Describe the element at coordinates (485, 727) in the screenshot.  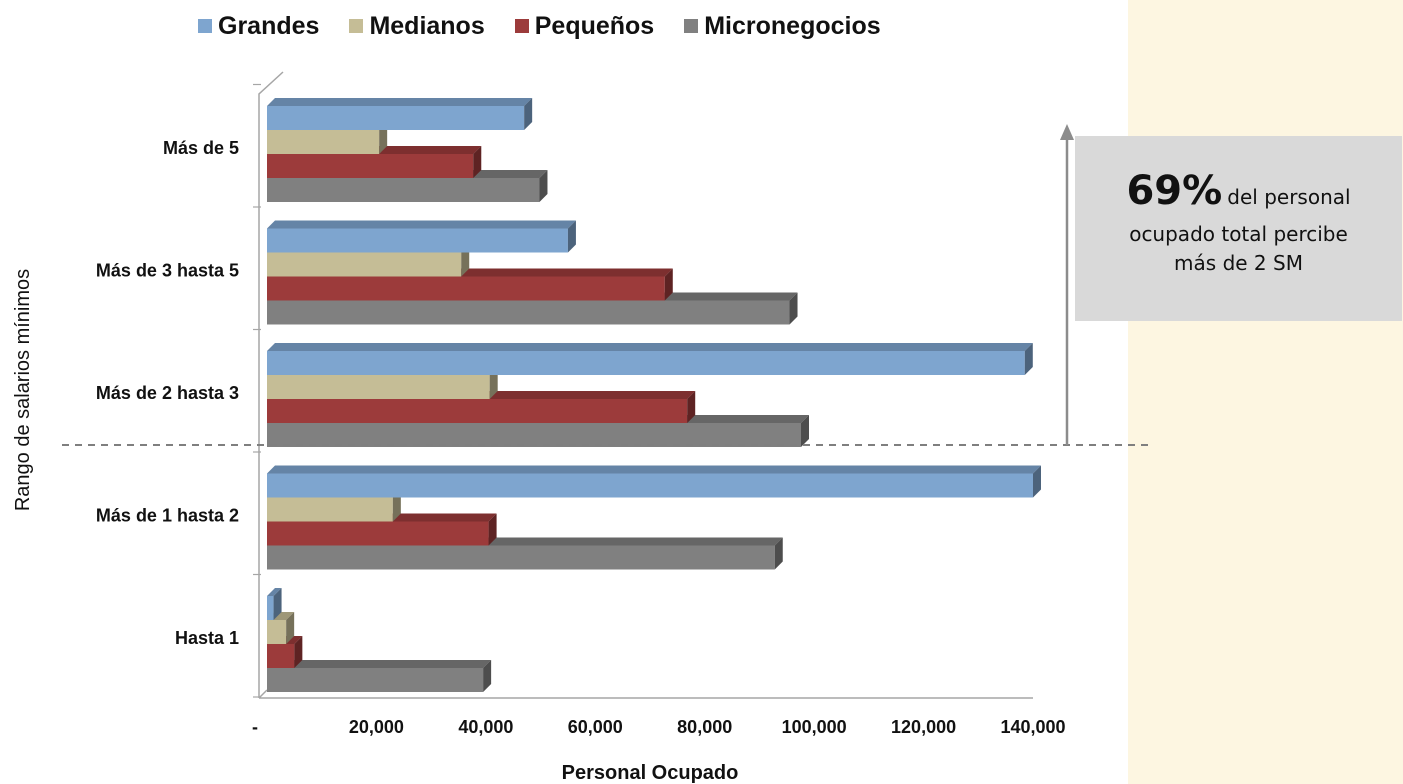
I see `x-tick-label: 40,000` at that location.